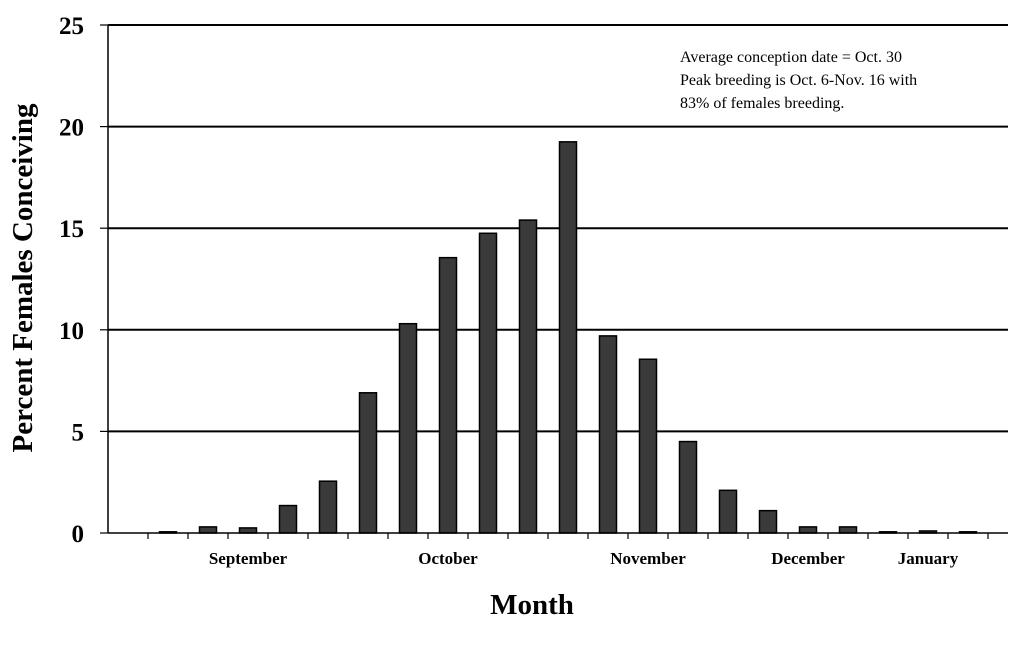  What do you see at coordinates (71, 229) in the screenshot?
I see `y-tick-label-15: 15` at bounding box center [71, 229].